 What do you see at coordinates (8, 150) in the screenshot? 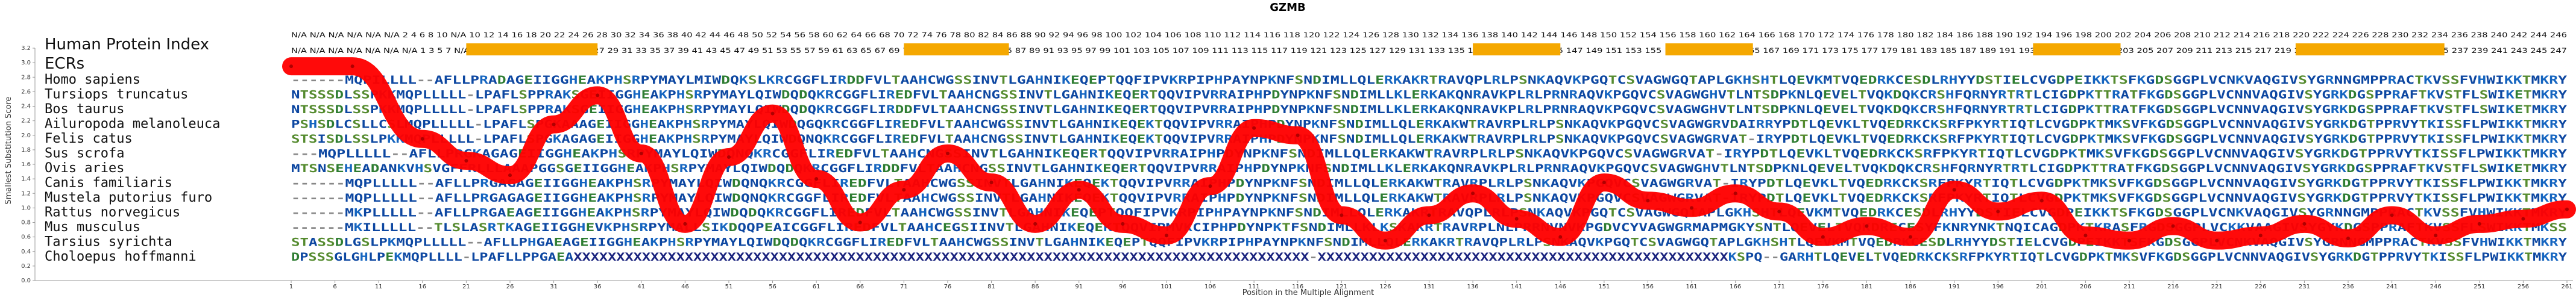
I see `y-axis-label: Smallest Substitution Score` at bounding box center [8, 150].